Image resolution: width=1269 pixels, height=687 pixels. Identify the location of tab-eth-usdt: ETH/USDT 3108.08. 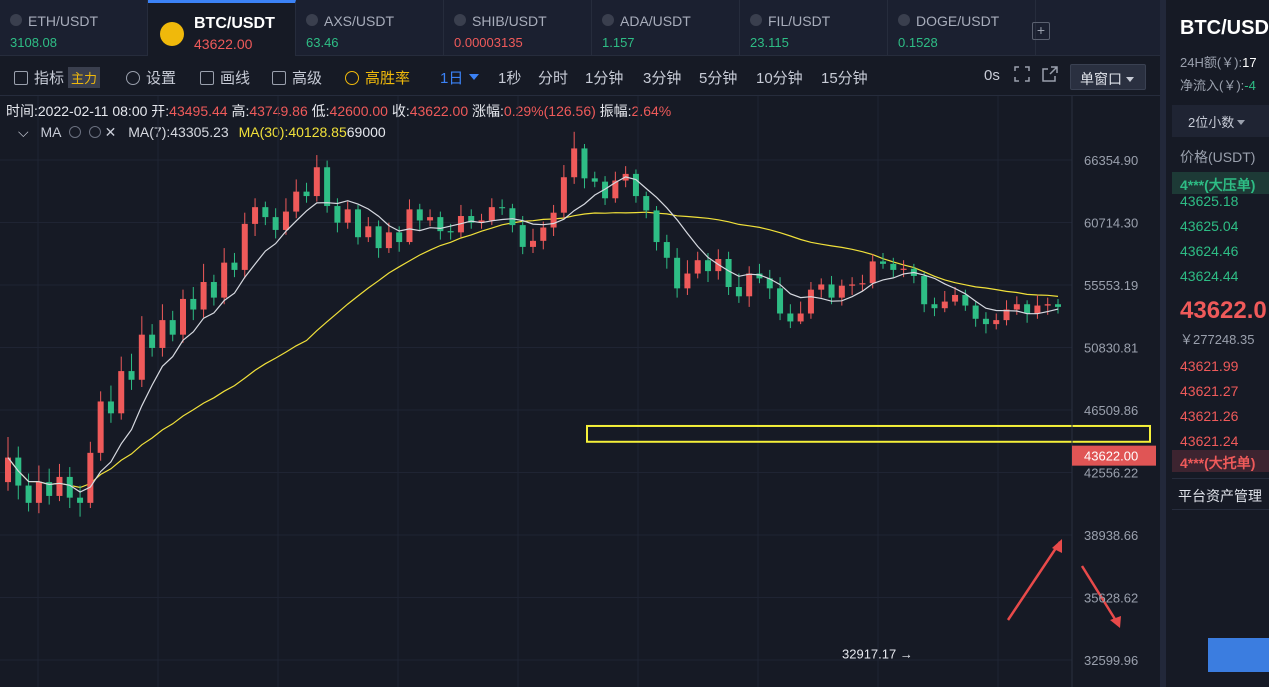
(74, 28).